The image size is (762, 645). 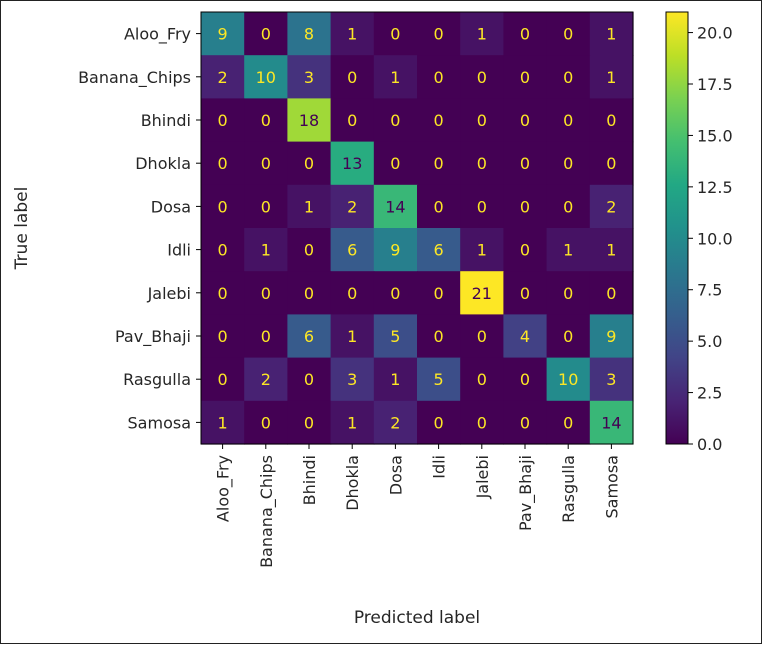 I want to click on x-tick-label: Dhokla, so click(x=352, y=483).